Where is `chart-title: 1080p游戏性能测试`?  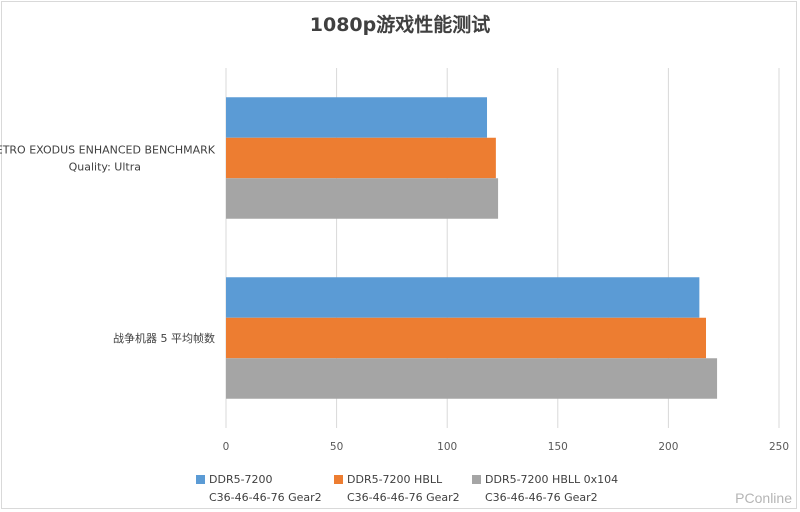 chart-title: 1080p游戏性能测试 is located at coordinates (400, 25).